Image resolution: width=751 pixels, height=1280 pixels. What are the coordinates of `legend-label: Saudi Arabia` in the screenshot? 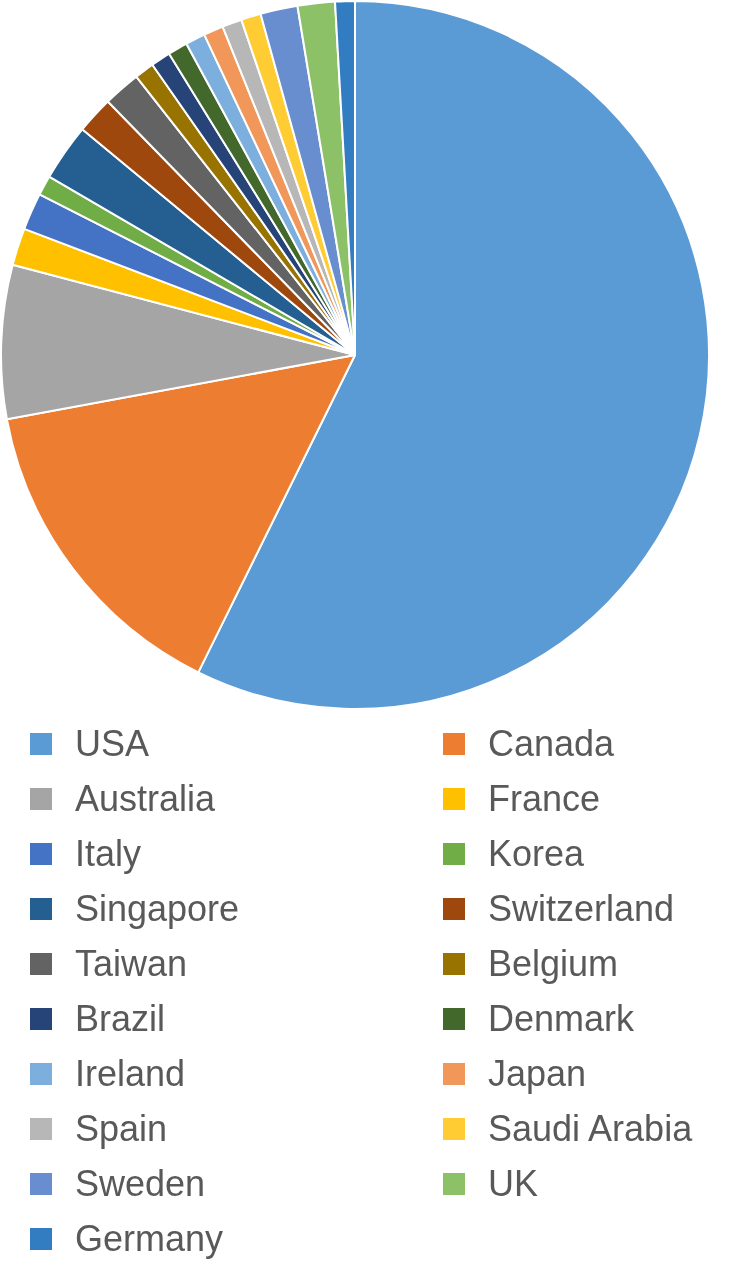 It's located at (590, 1128).